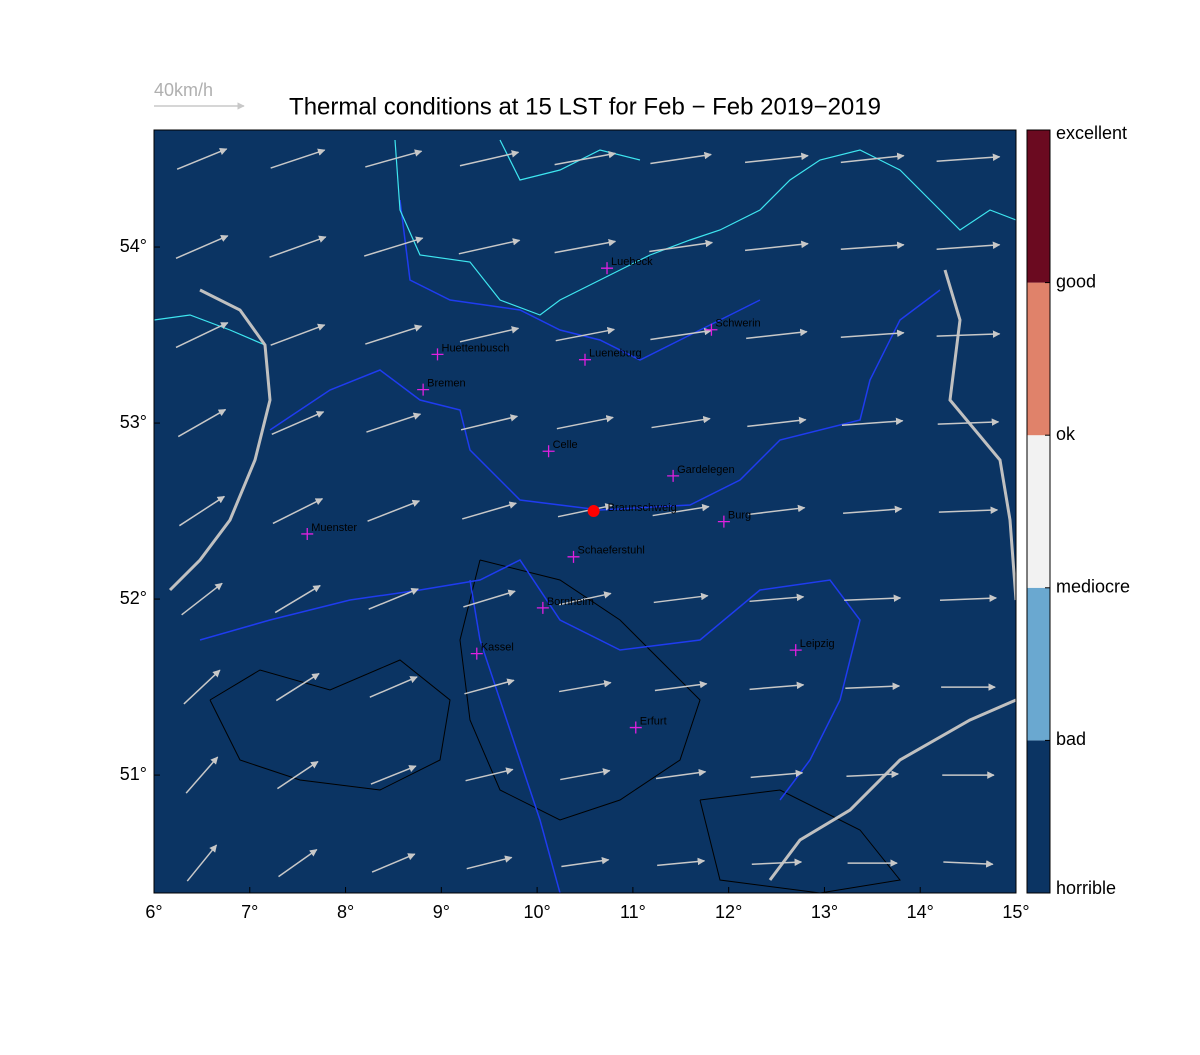  I want to click on city-label: Schwerin, so click(737, 324).